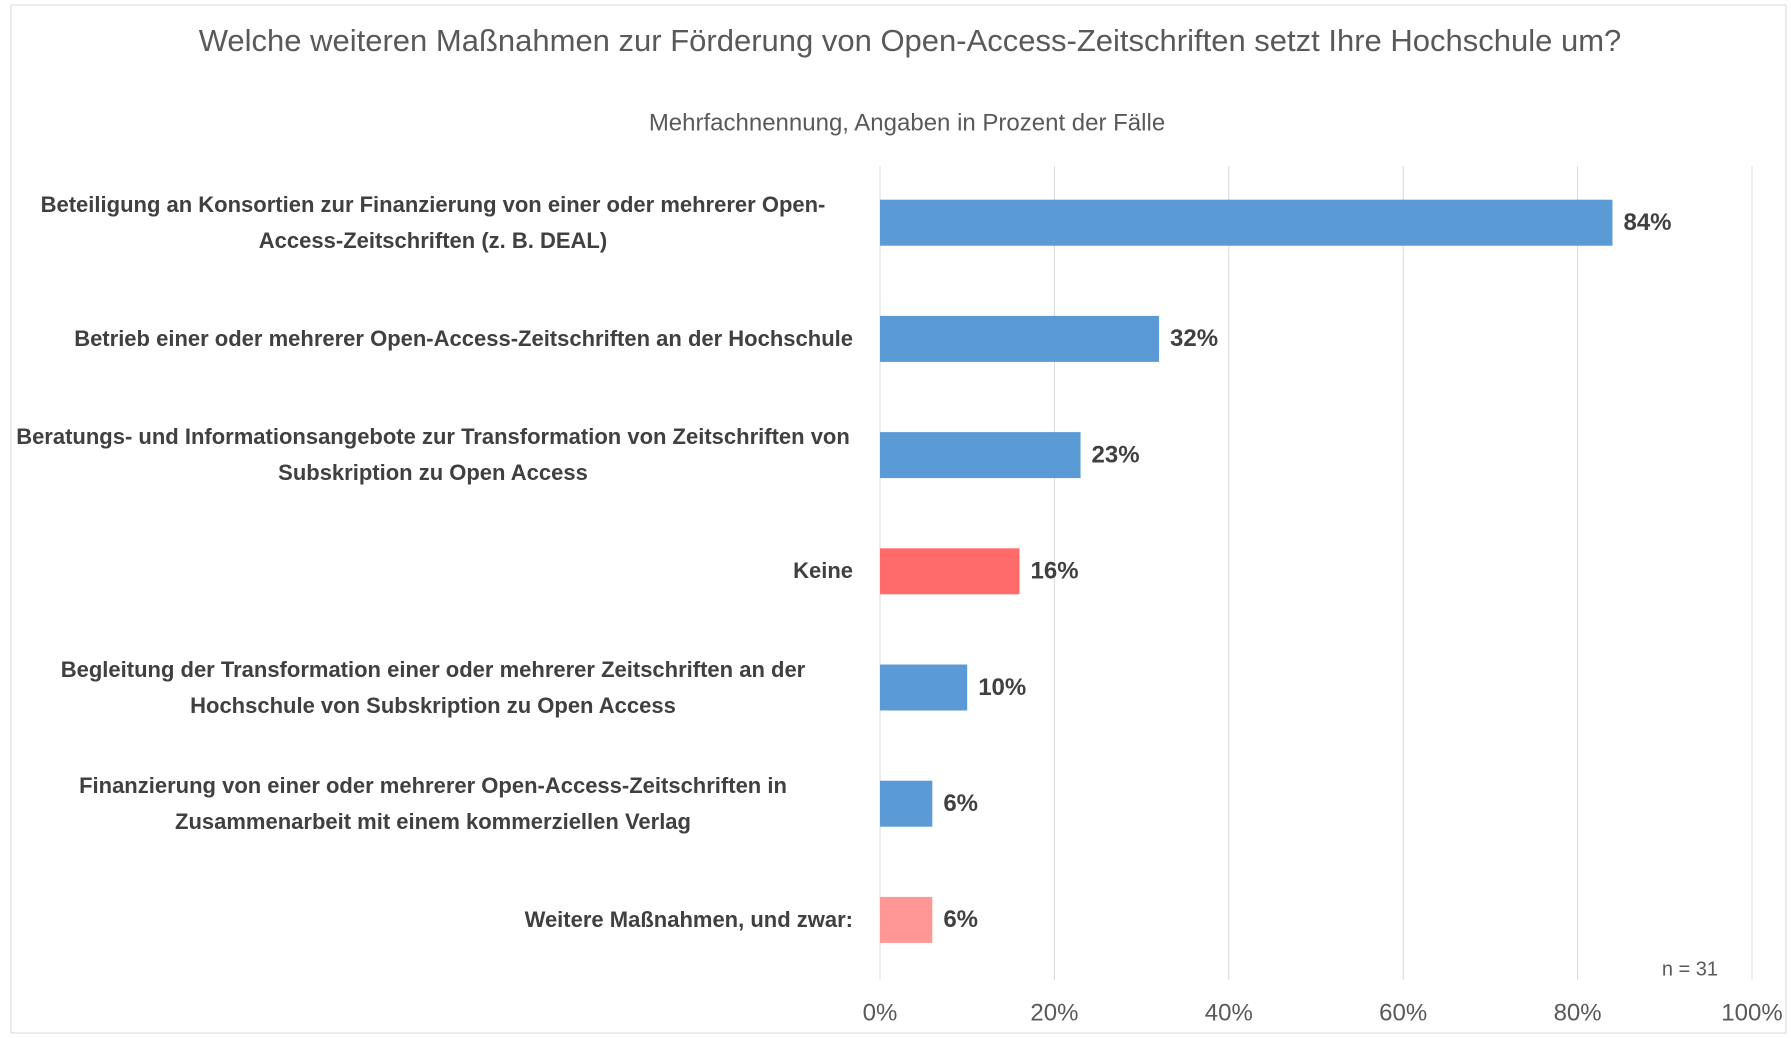 The image size is (1791, 1038). What do you see at coordinates (1054, 1012) in the screenshot?
I see `x-tick-label: 20%` at bounding box center [1054, 1012].